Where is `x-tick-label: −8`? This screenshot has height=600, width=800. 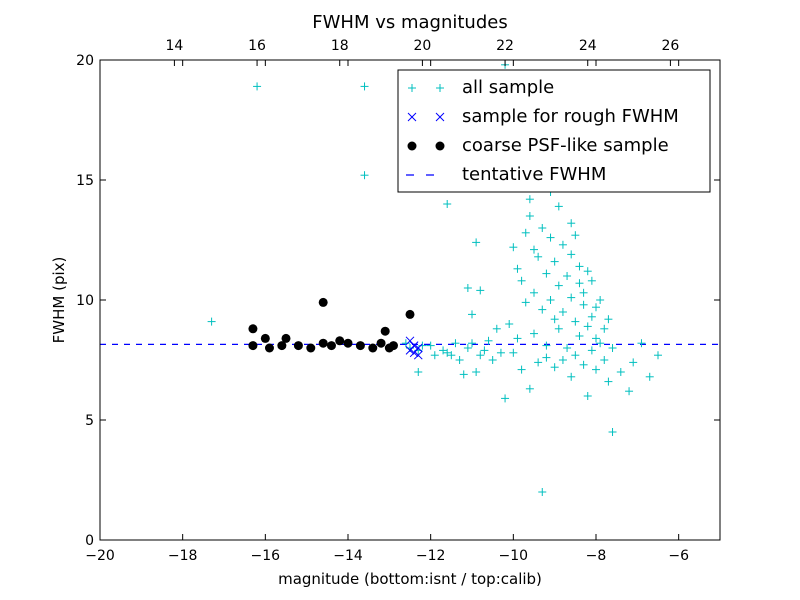 x-tick-label: −8 is located at coordinates (596, 556).